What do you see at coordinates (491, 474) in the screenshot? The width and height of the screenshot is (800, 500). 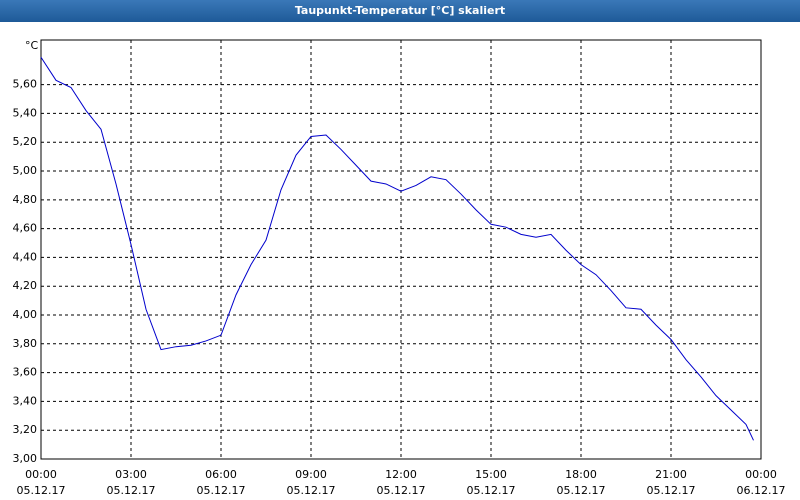 I see `x-tick-label: 15:00` at bounding box center [491, 474].